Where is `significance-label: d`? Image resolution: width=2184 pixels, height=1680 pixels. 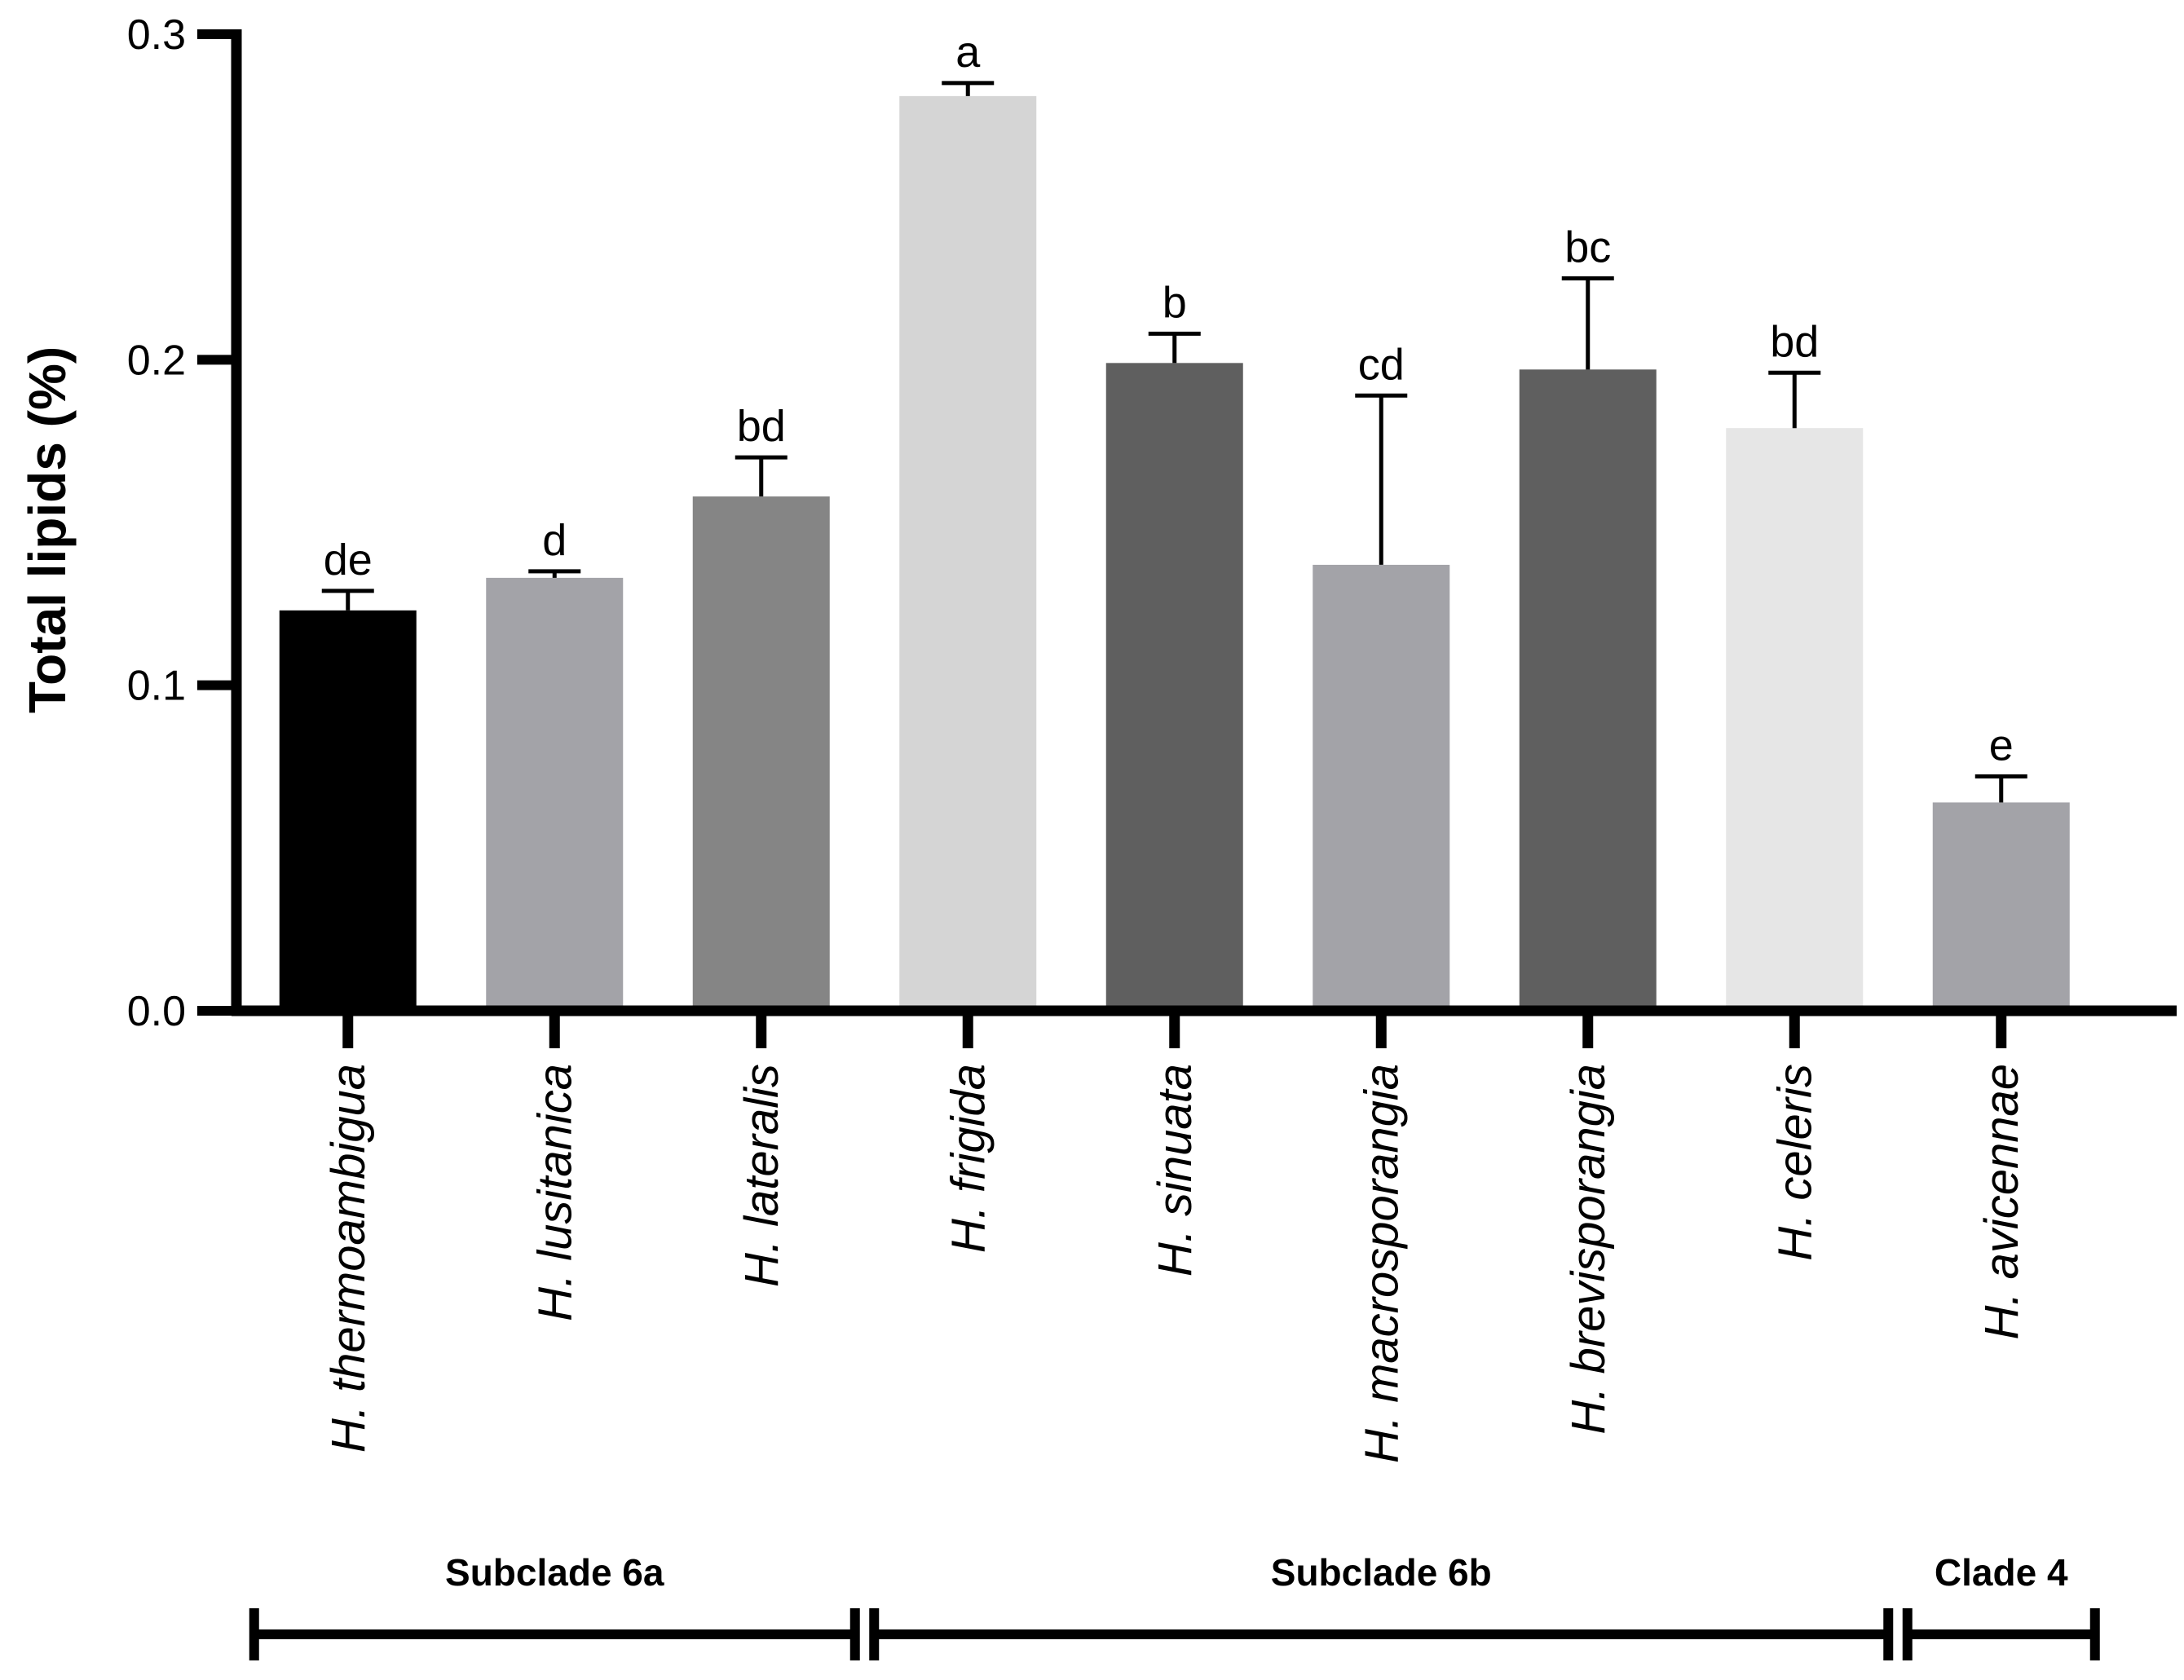 significance-label: d is located at coordinates (554, 540).